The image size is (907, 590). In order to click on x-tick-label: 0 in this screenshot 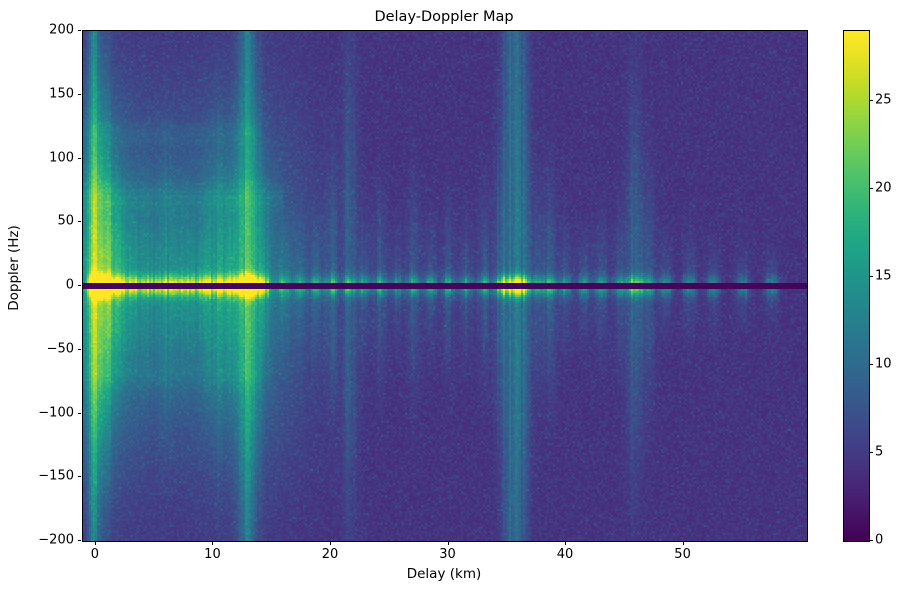, I will do `click(95, 554)`.